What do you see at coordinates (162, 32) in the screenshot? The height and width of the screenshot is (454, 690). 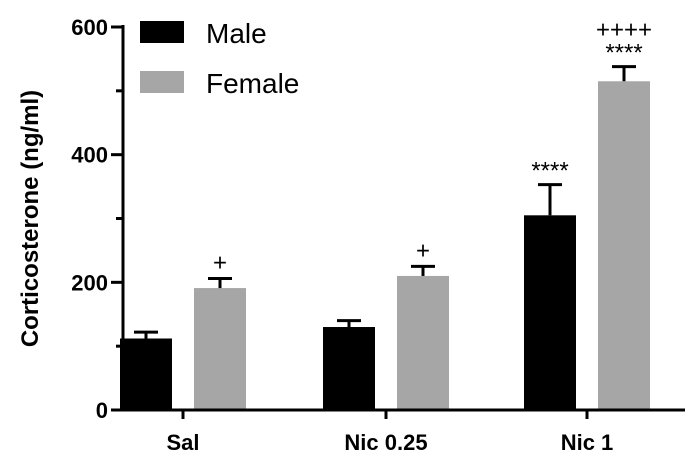 I see `legend-swatch-male` at bounding box center [162, 32].